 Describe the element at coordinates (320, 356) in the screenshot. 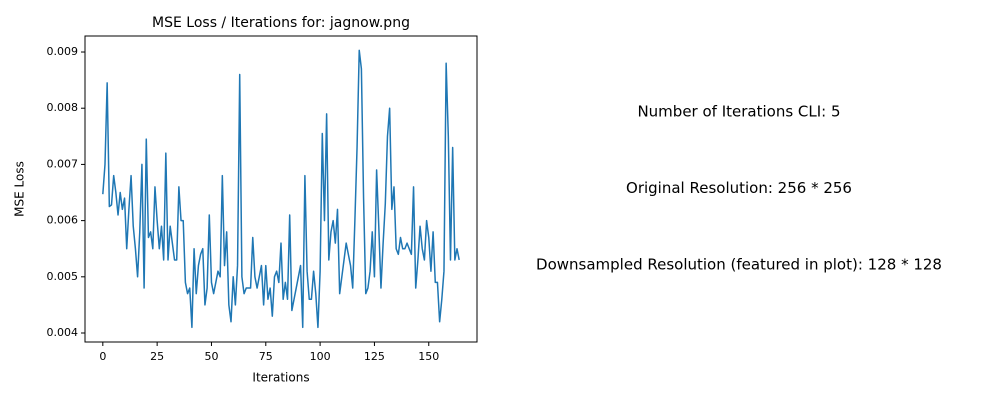

I see `x-tick-label: 100` at that location.